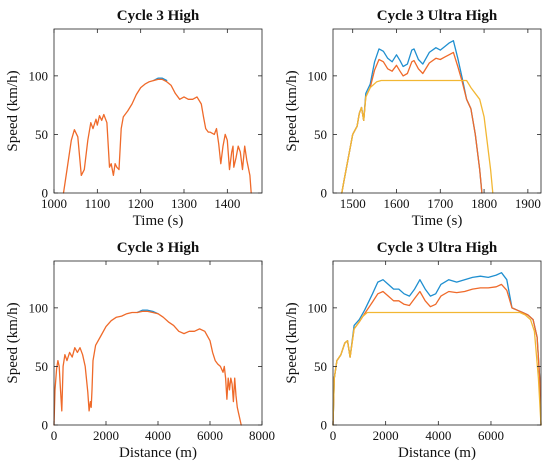 The image size is (550, 469). I want to click on x-tick-label: 1500, so click(353, 203).